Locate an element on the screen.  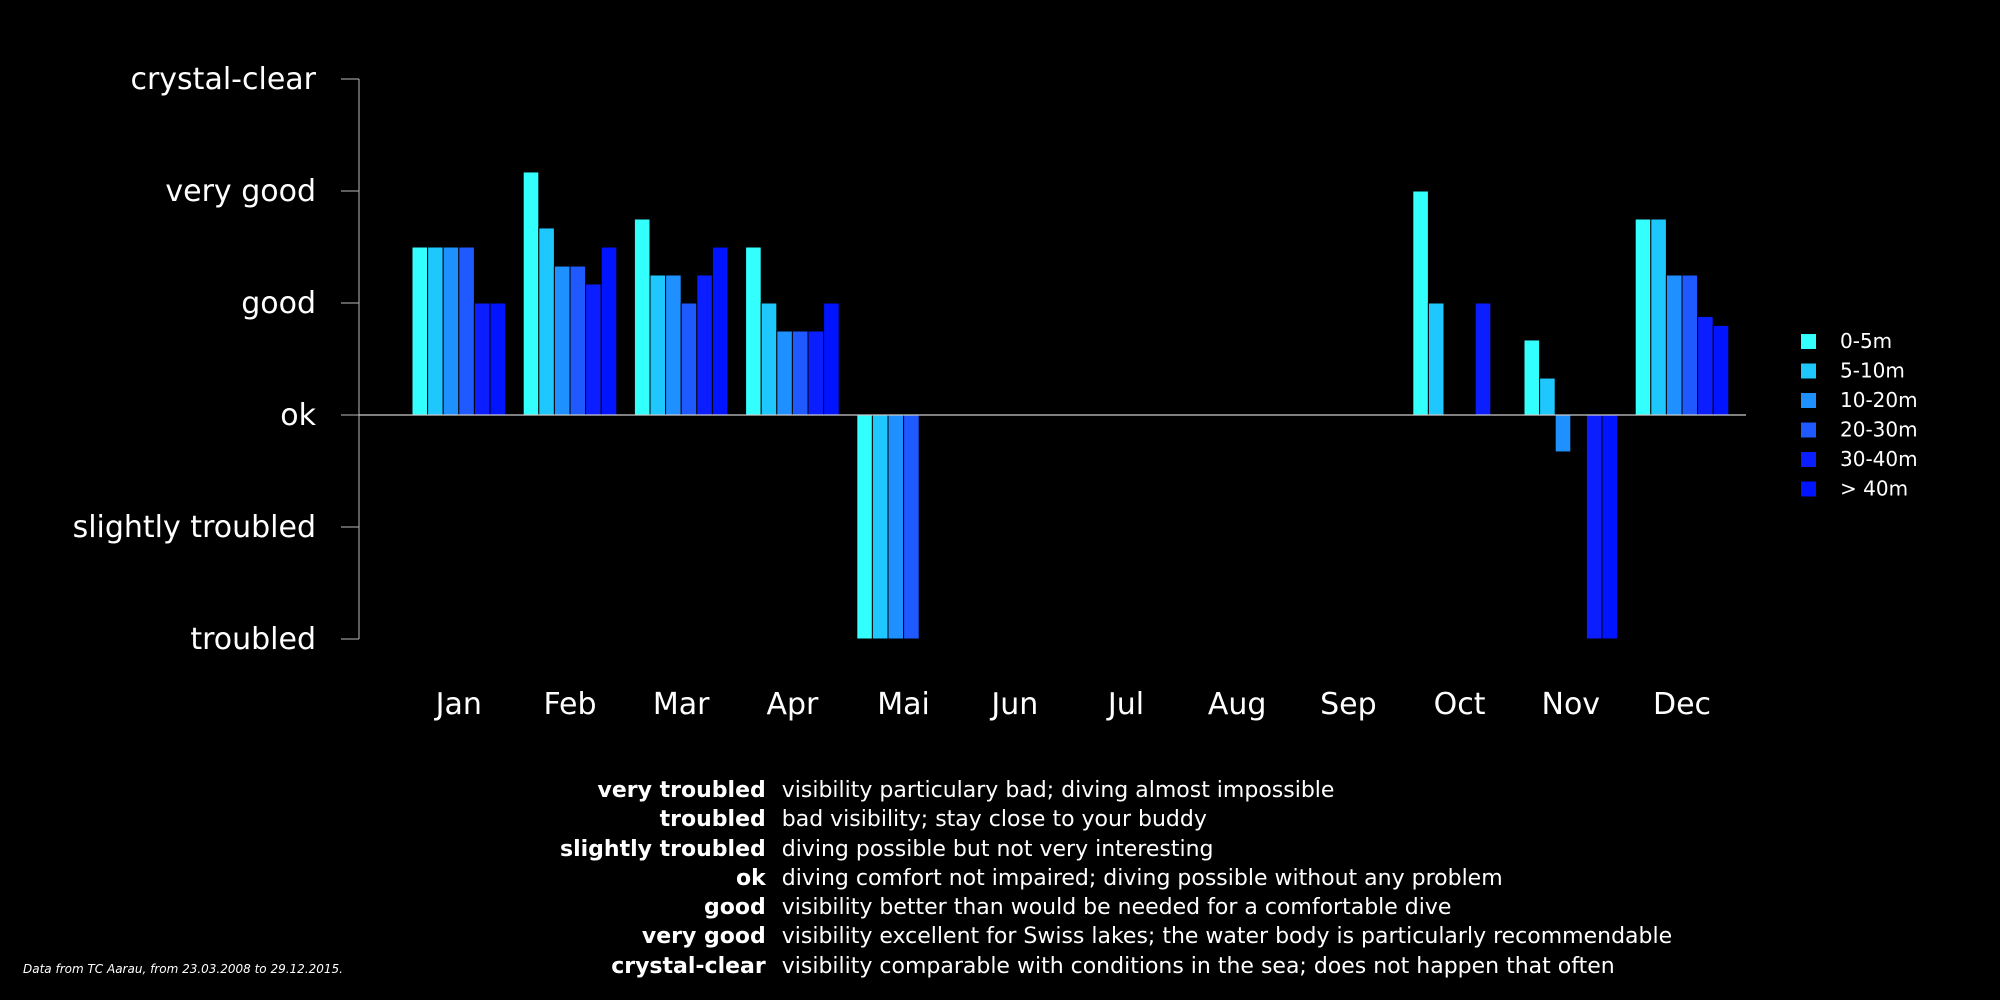
legend-label: 20-30m is located at coordinates (1879, 430).